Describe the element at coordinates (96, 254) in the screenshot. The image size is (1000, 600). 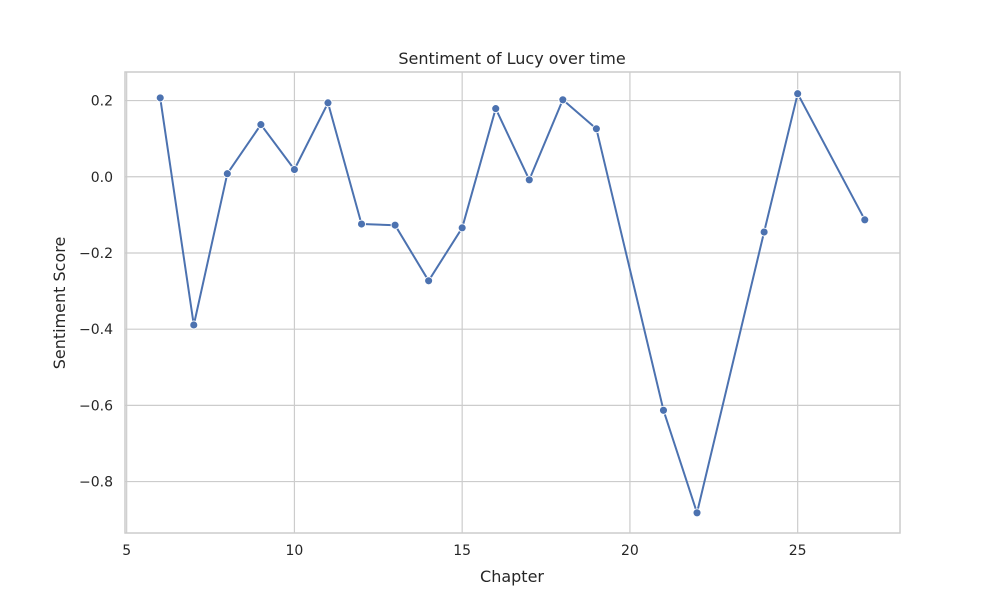
I see `y-tick-label: −0.2` at that location.